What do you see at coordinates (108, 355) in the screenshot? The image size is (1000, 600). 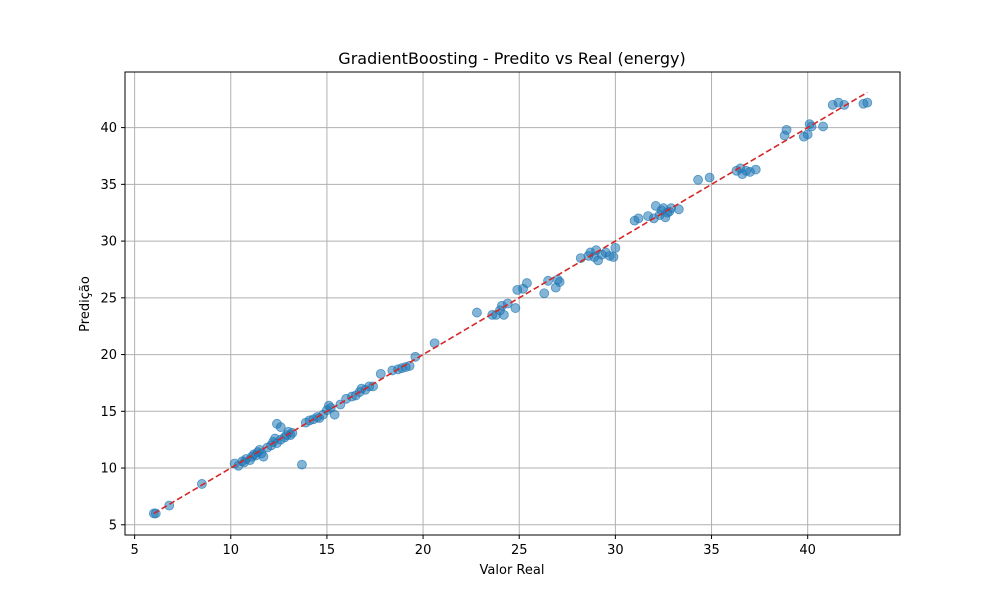 I see `y-tick-label: 20` at bounding box center [108, 355].